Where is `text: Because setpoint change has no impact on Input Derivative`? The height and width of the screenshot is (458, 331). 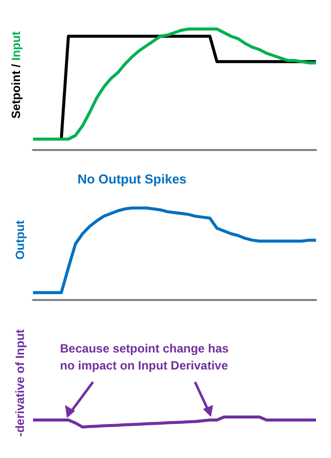
text: Because setpoint change has no impact on Input Derivative is located at coordinates (146, 357).